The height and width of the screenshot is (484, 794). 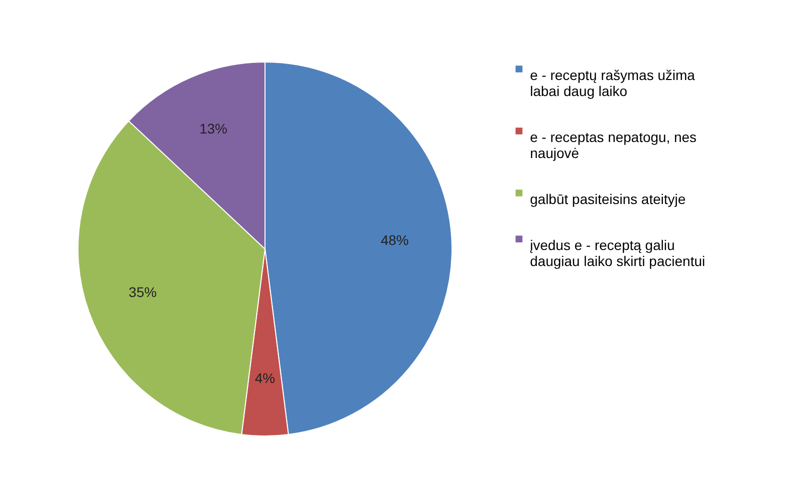 What do you see at coordinates (142, 292) in the screenshot?
I see `data-label: 35%` at bounding box center [142, 292].